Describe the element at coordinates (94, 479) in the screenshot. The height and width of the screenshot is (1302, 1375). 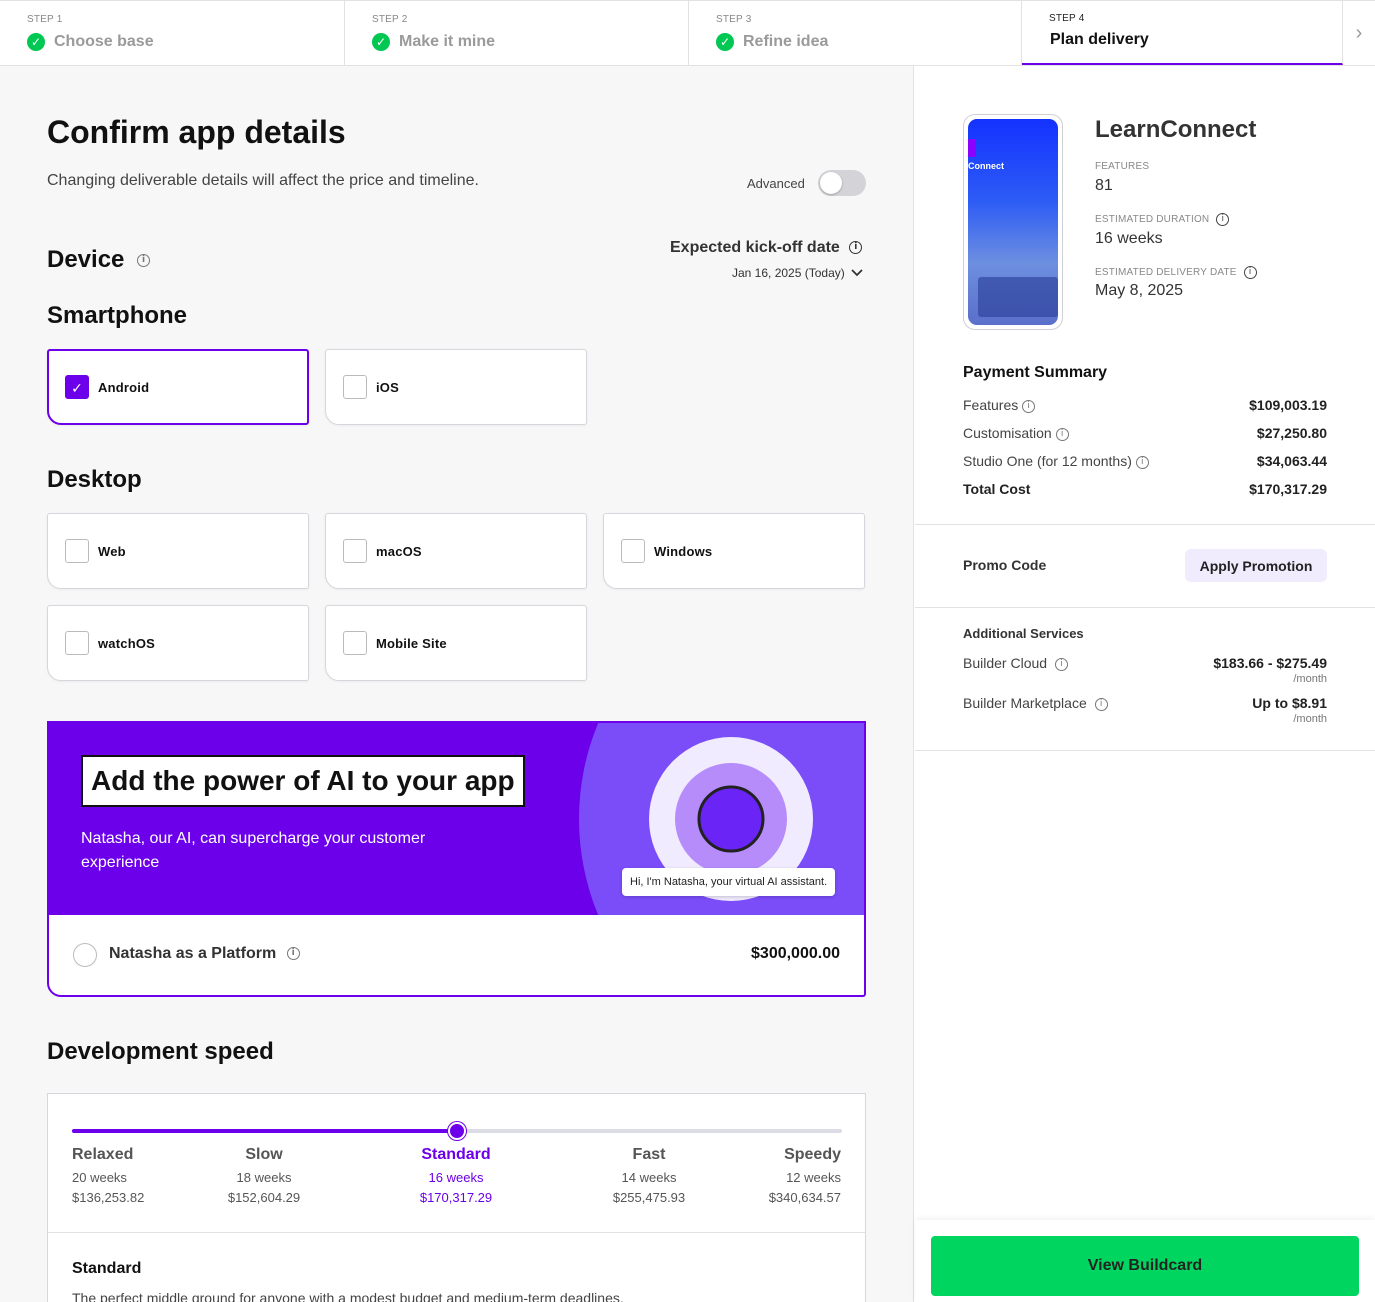
I see `desktop-heading: Desktop` at that location.